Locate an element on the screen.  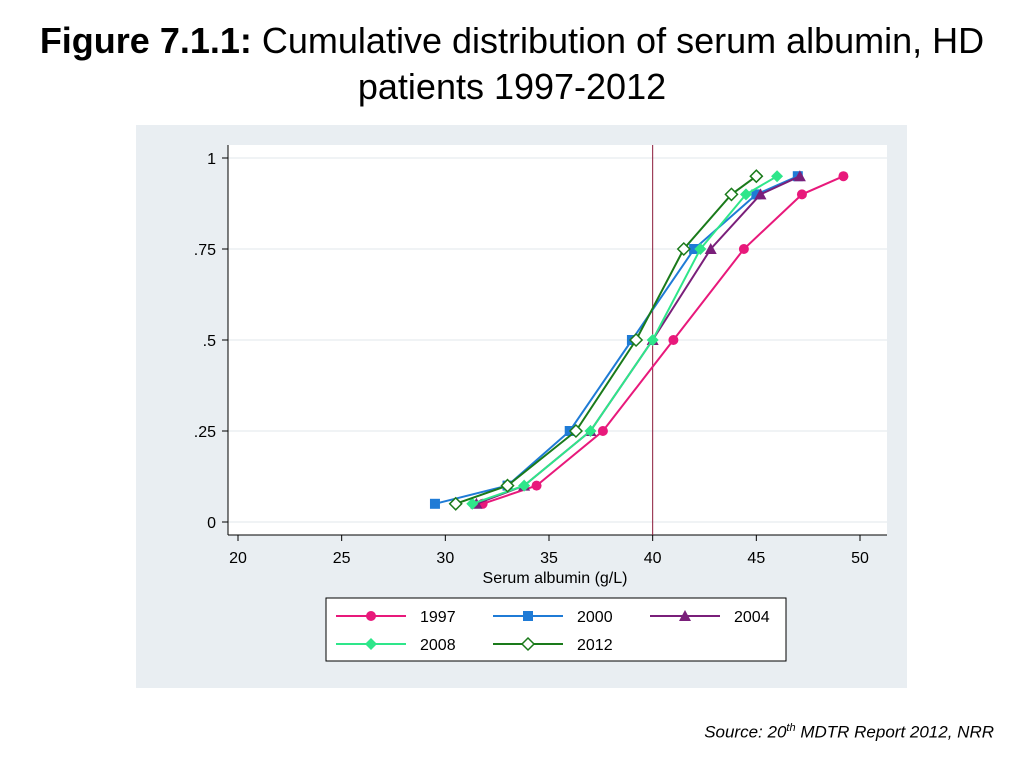
source-prefix: Source: 20 is located at coordinates (745, 732).